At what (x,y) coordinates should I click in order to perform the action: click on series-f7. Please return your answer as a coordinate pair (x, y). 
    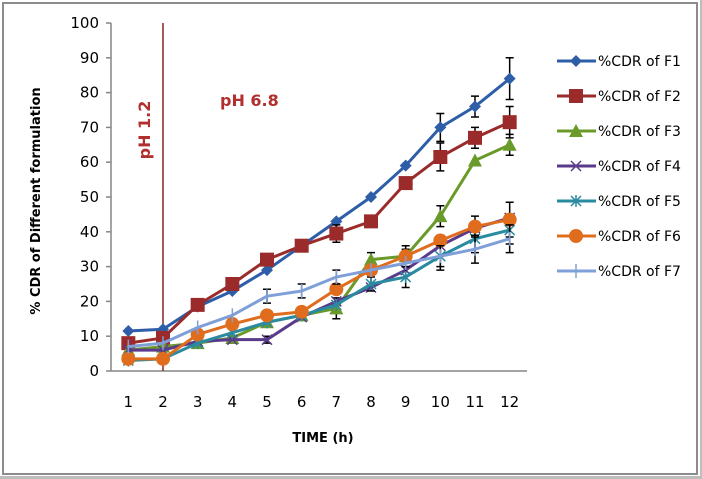
    Looking at the image, I should click on (320, 289).